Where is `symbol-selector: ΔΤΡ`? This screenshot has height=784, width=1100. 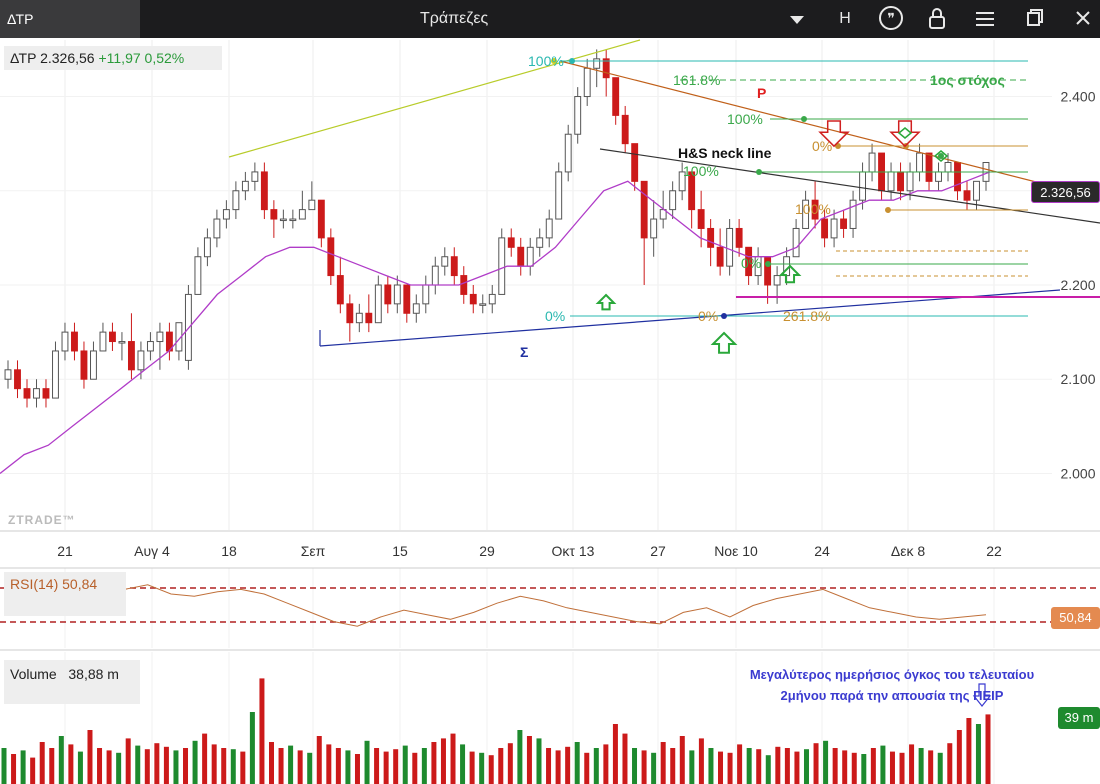
symbol-selector: ΔΤΡ is located at coordinates (70, 19).